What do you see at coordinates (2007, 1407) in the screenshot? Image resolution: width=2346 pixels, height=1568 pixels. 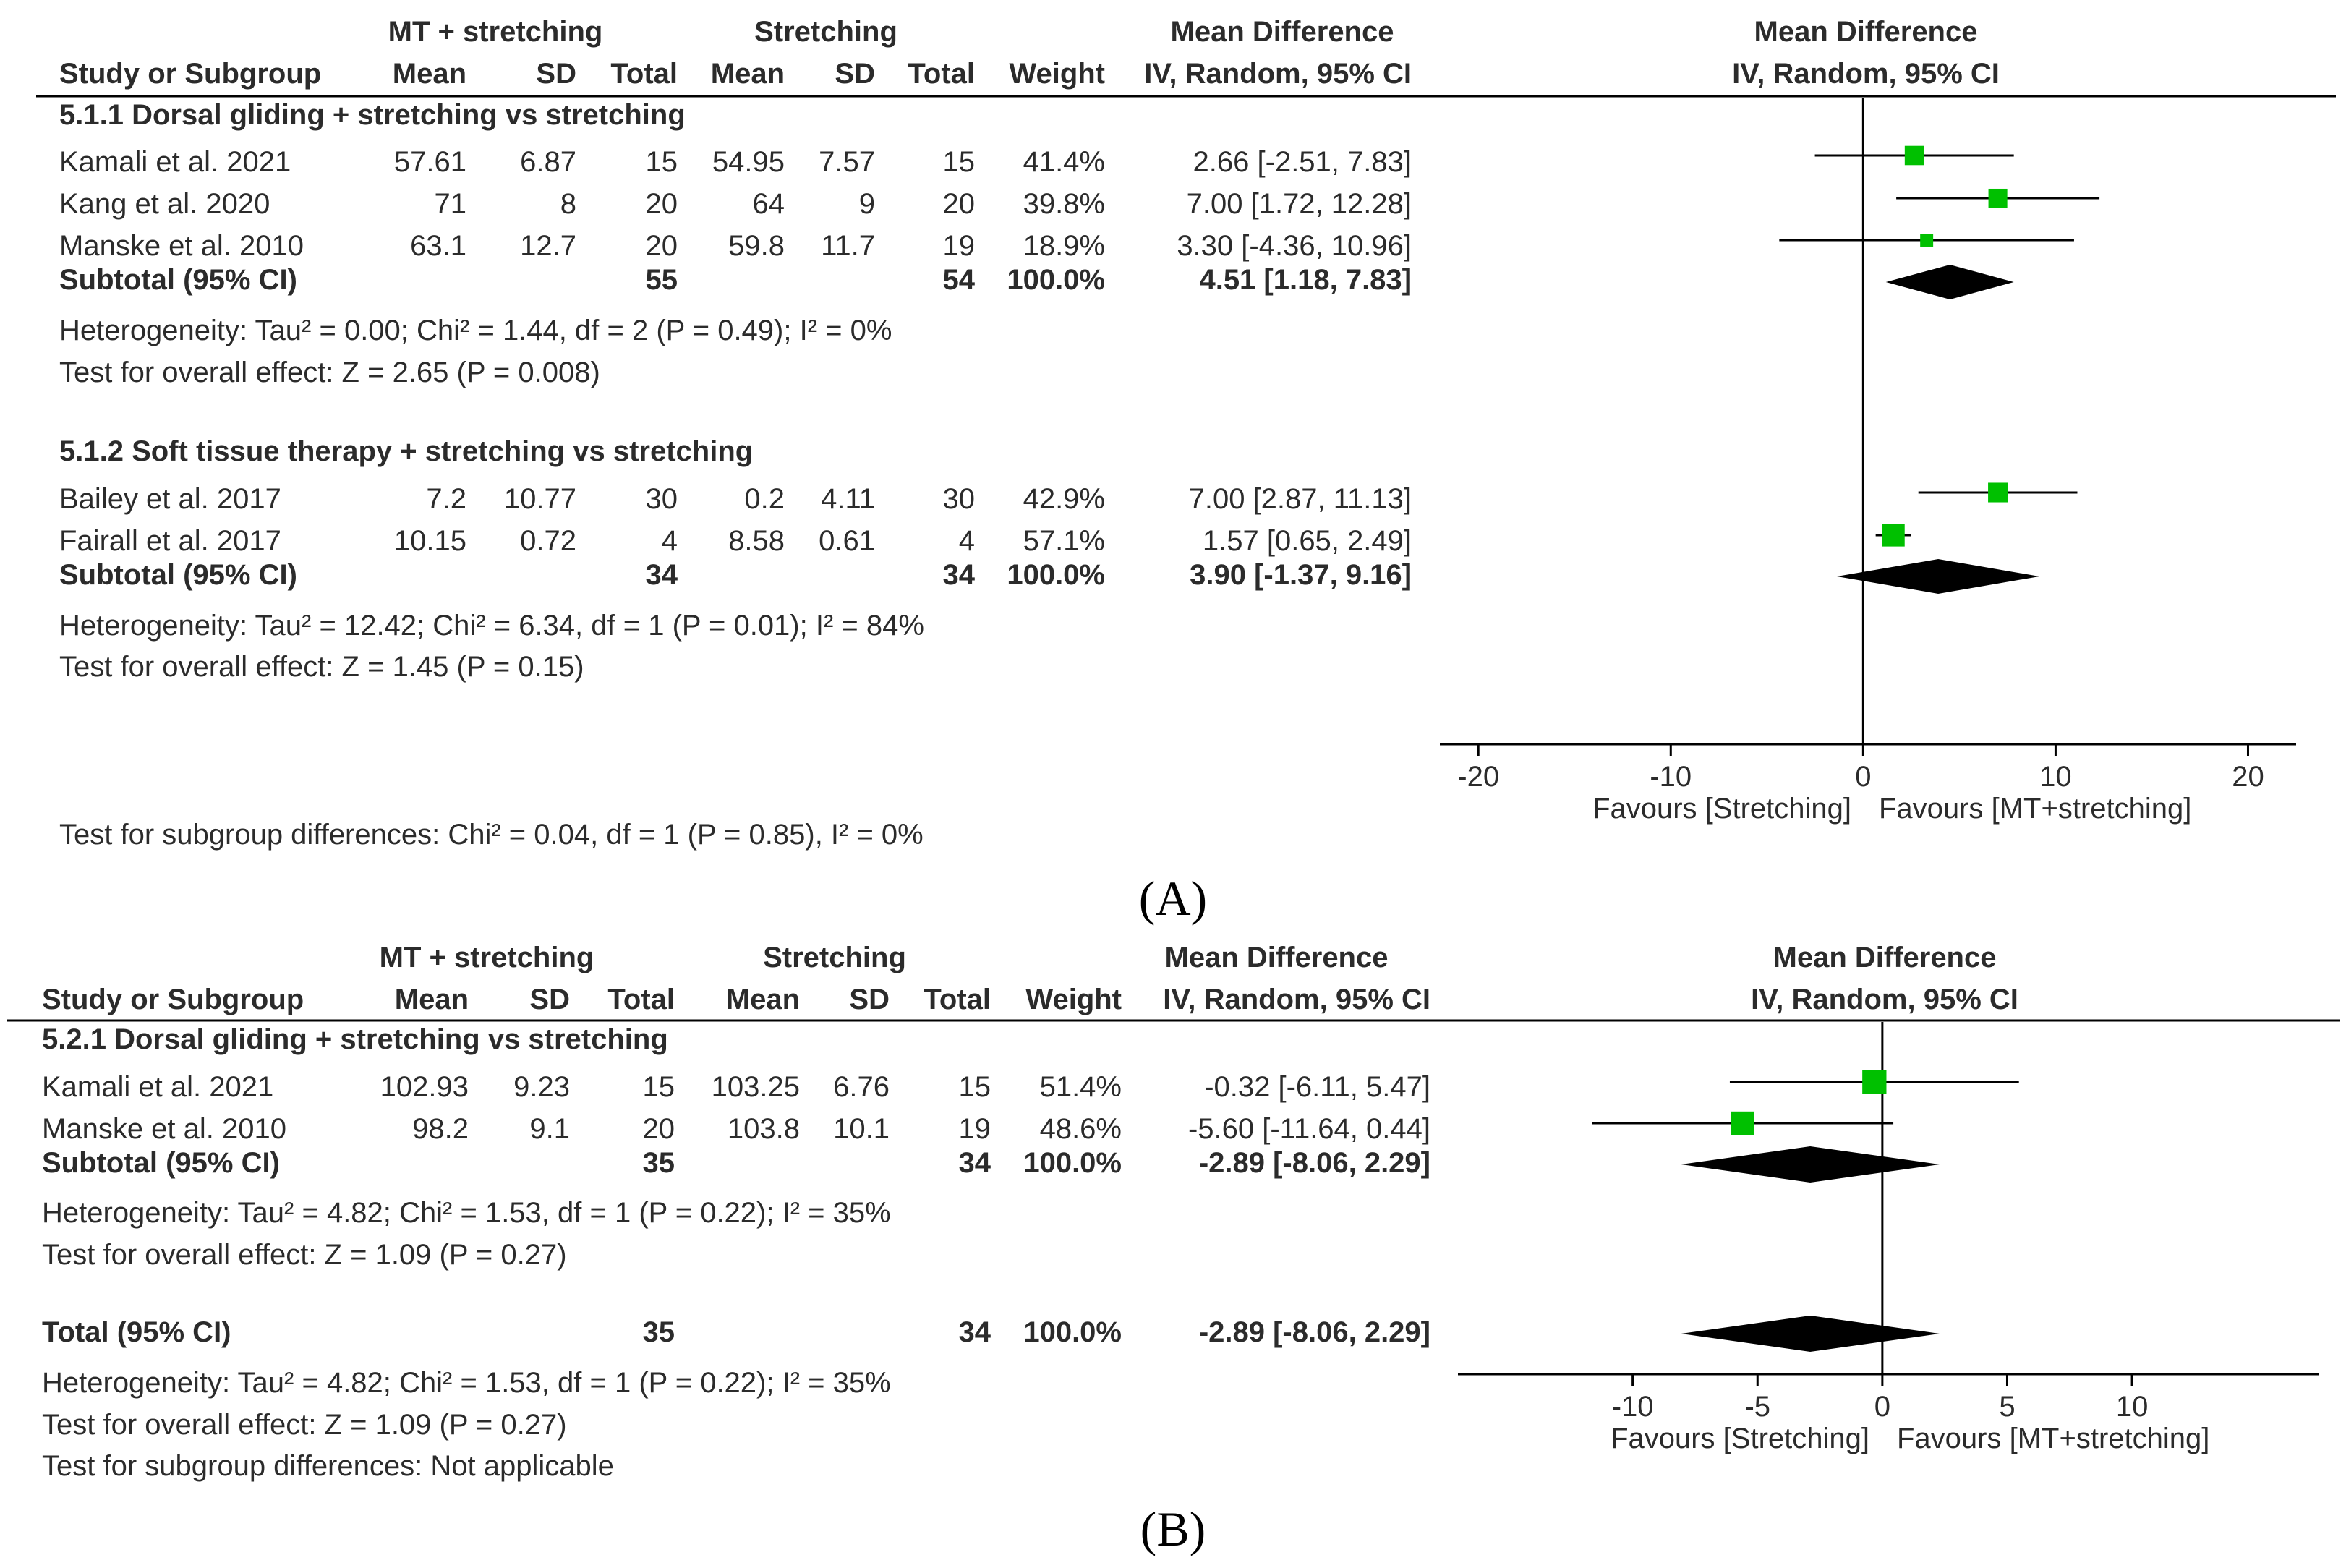 I see `x-tick-label: 5` at bounding box center [2007, 1407].